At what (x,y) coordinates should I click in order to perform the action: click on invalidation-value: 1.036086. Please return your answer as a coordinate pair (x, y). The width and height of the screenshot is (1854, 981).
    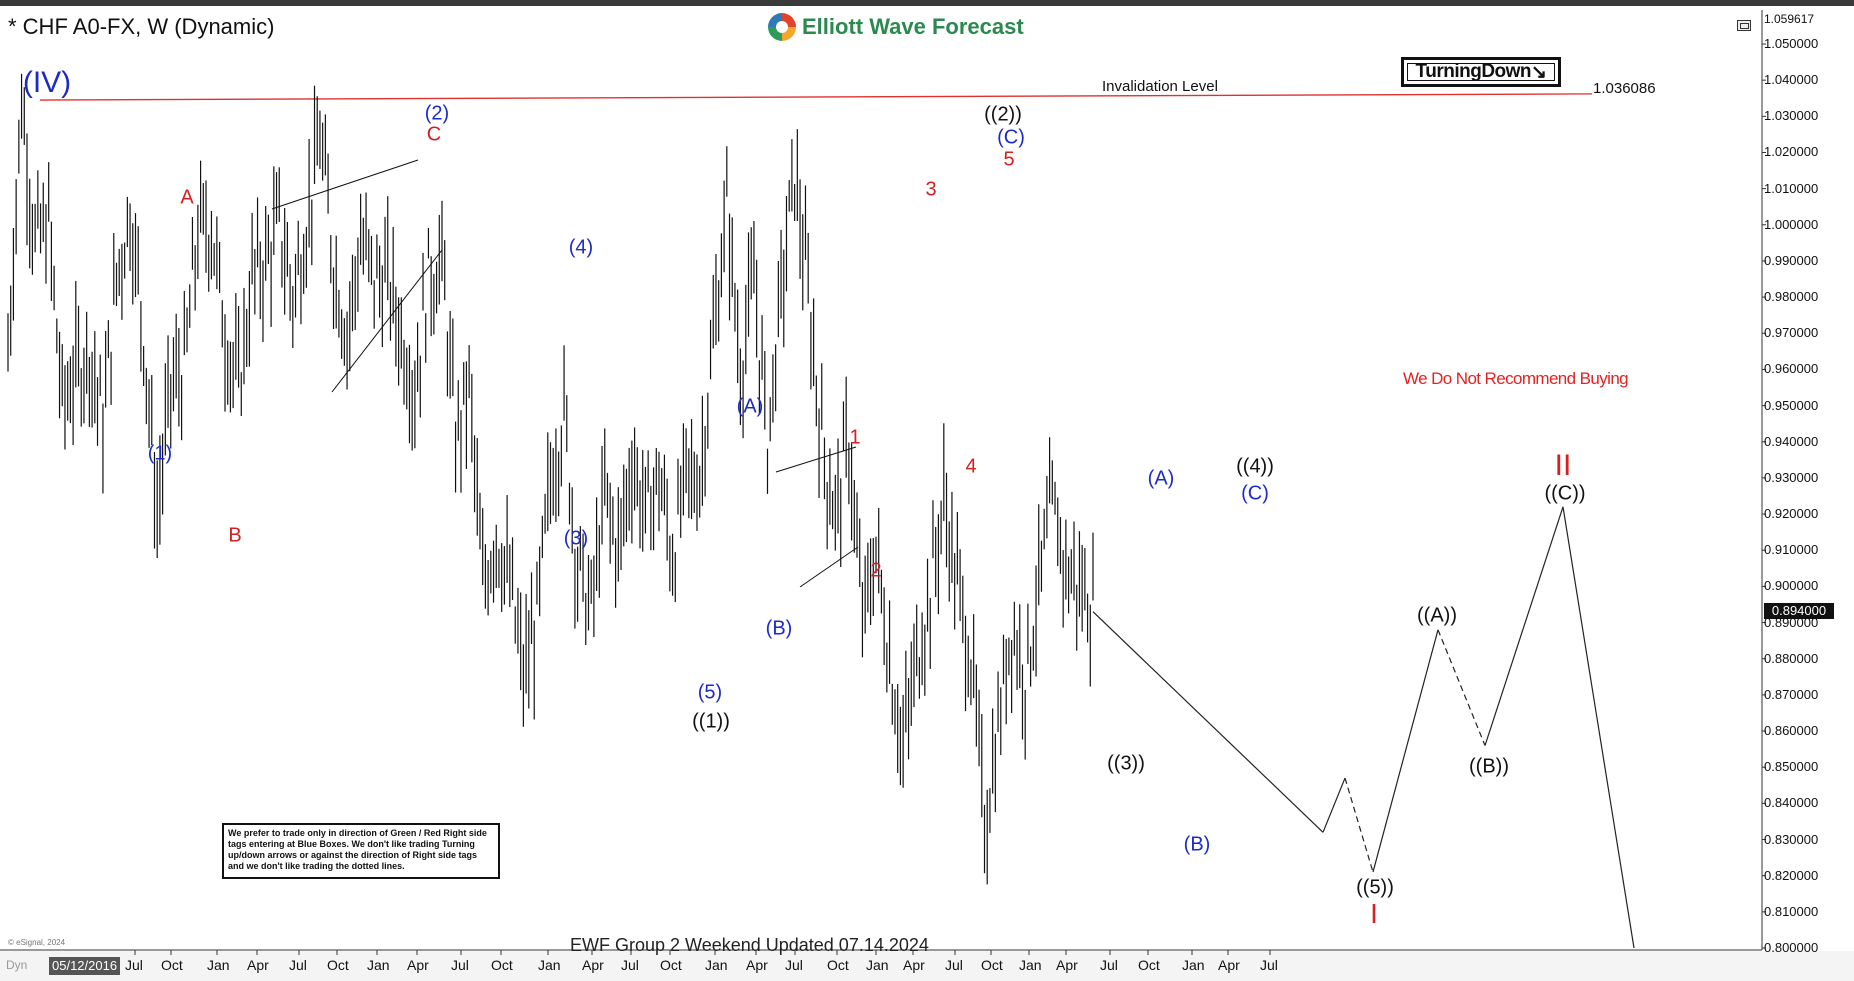
    Looking at the image, I should click on (1624, 88).